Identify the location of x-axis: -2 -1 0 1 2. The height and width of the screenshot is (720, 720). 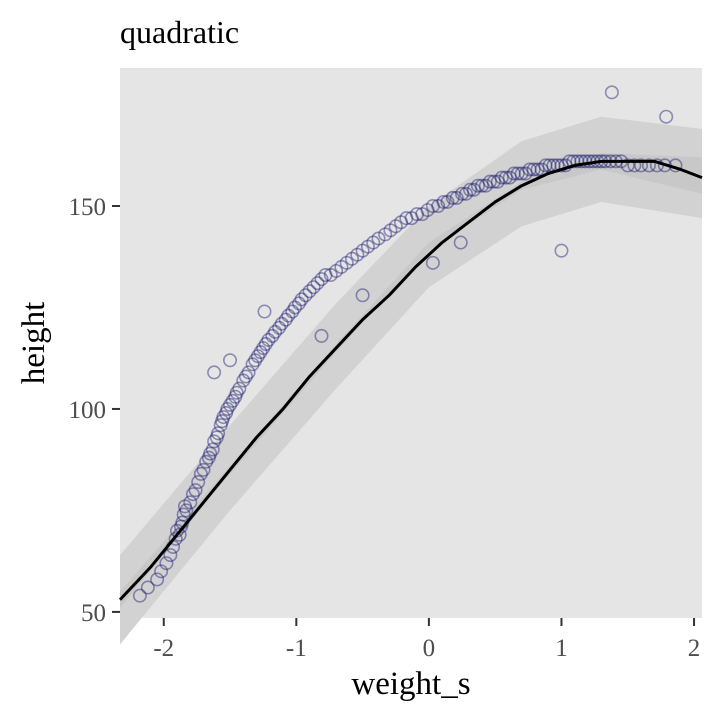
(426, 640).